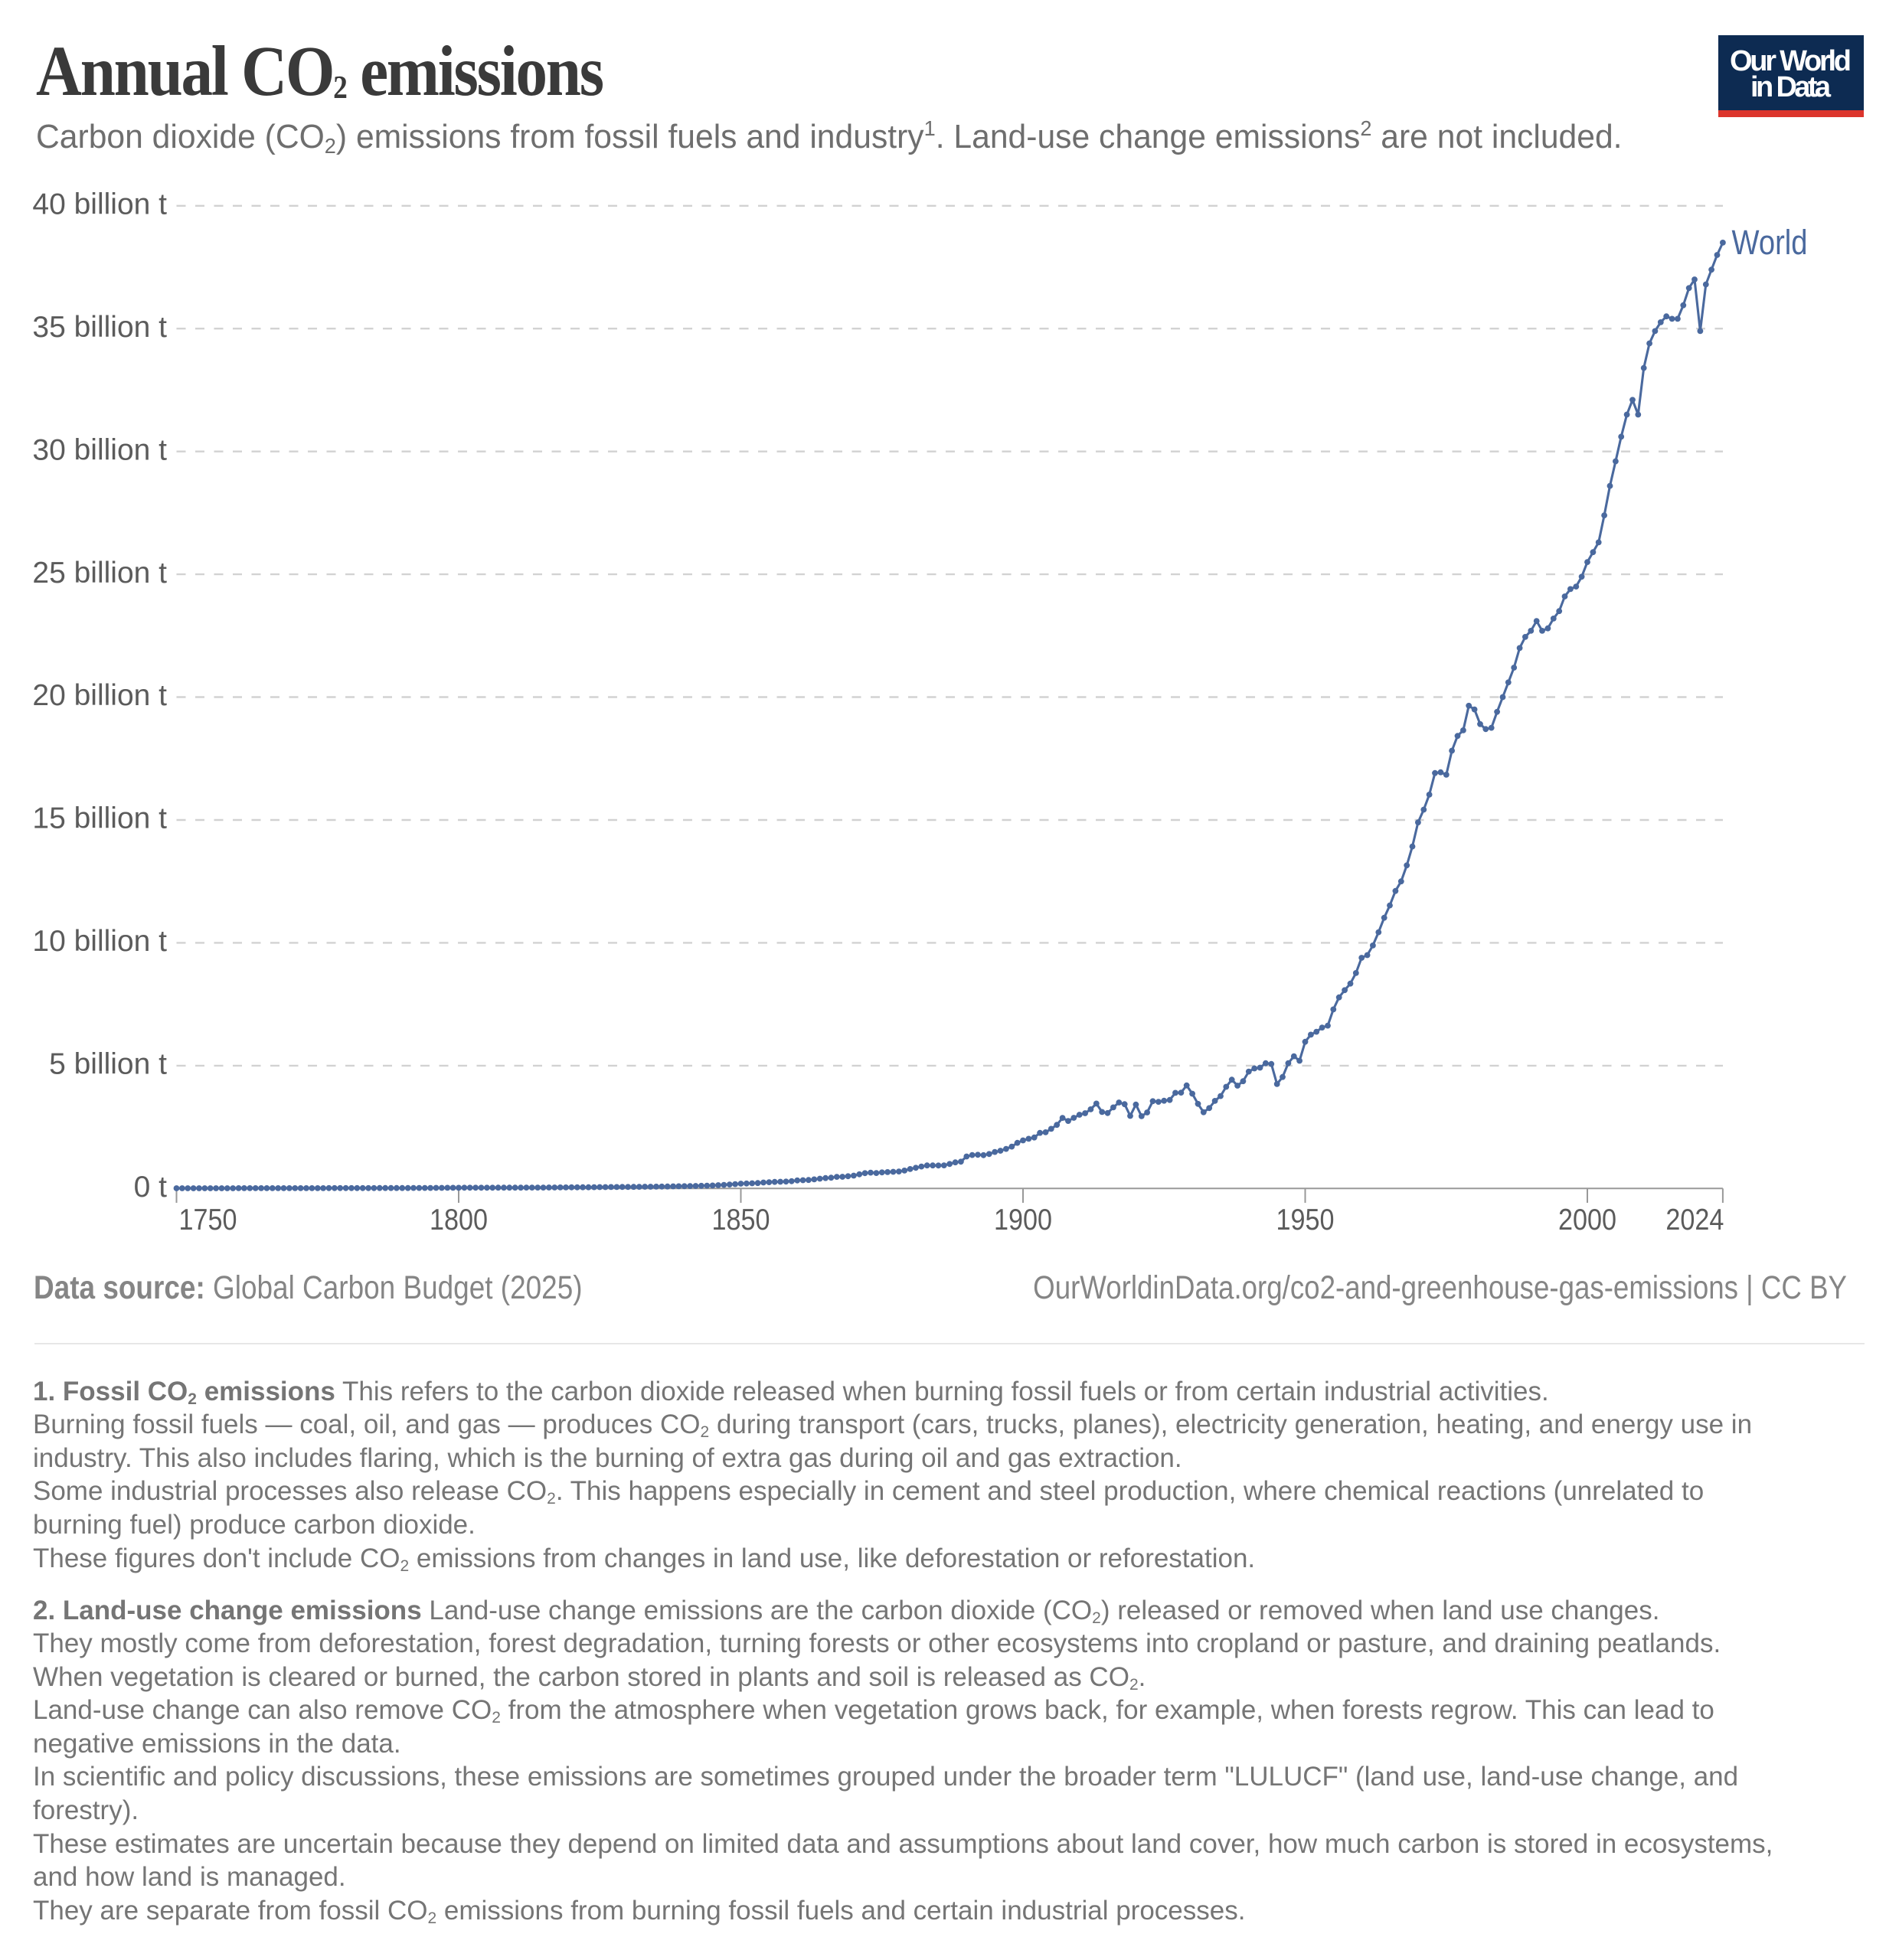 This screenshot has height=1960, width=1899. What do you see at coordinates (100, 573) in the screenshot?
I see `svg-text: 25 billion t` at bounding box center [100, 573].